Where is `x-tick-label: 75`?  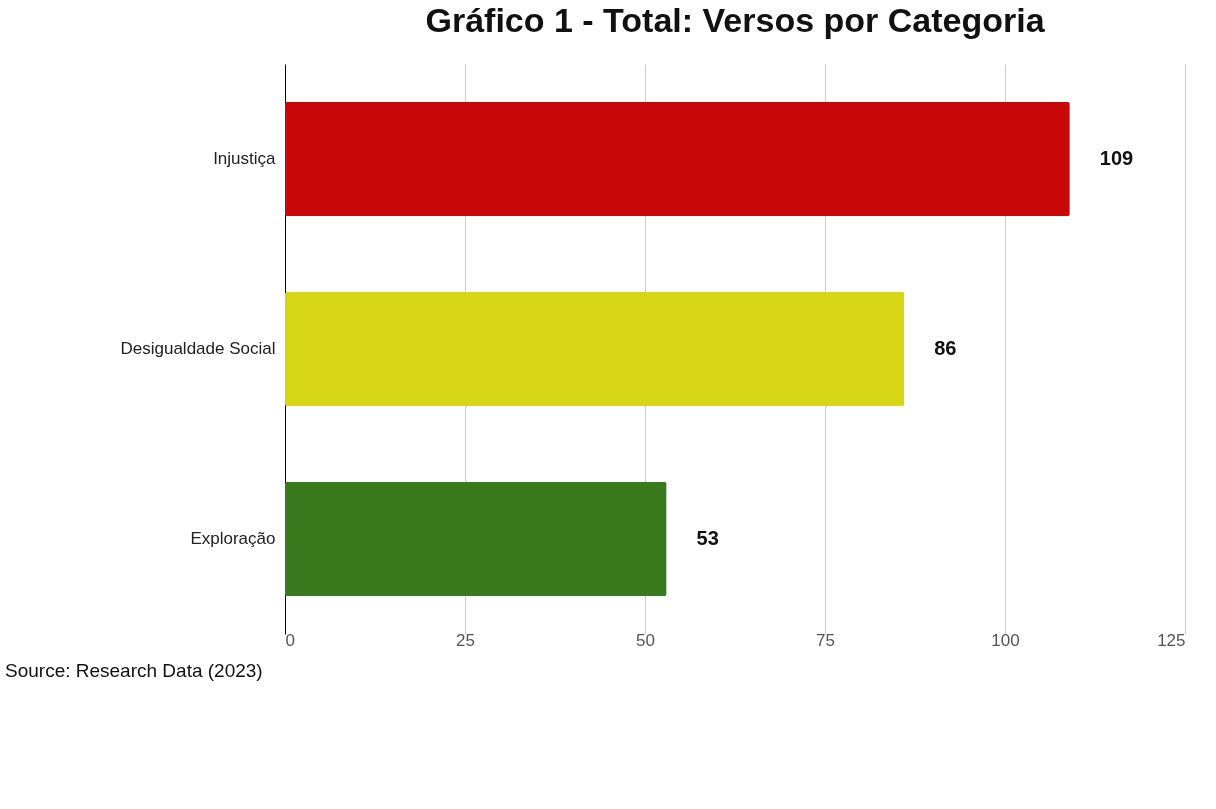
x-tick-label: 75 is located at coordinates (825, 640).